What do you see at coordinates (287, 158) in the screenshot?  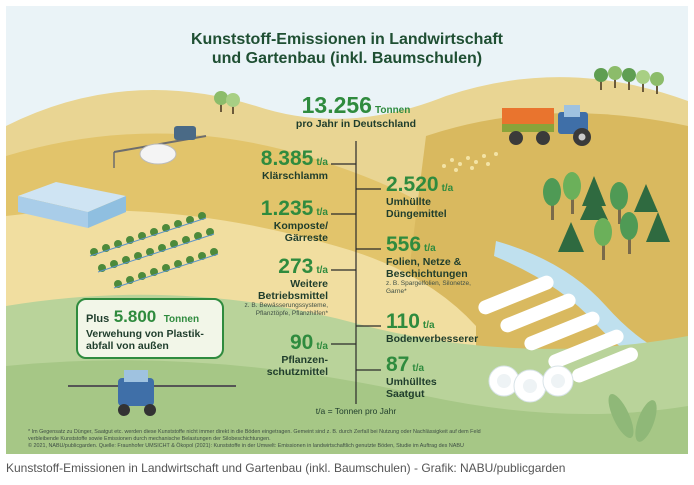 I see `item-value: 8.385` at bounding box center [287, 158].